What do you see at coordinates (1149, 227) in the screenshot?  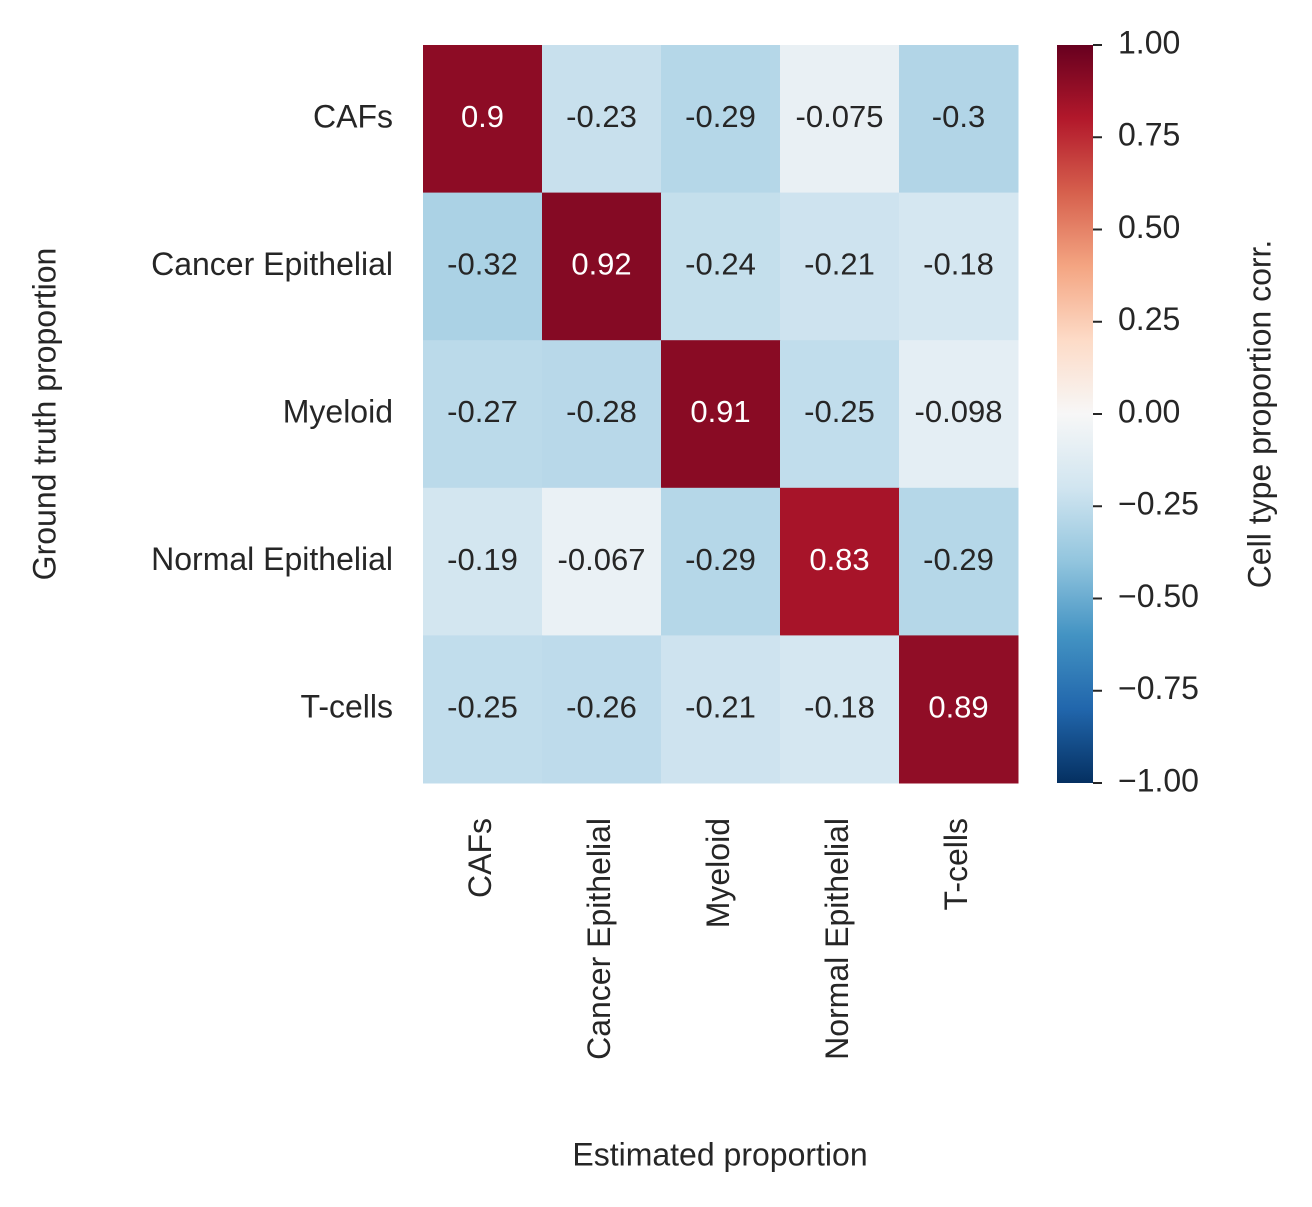 I see `colorbar-tick-label: 0.50` at bounding box center [1149, 227].